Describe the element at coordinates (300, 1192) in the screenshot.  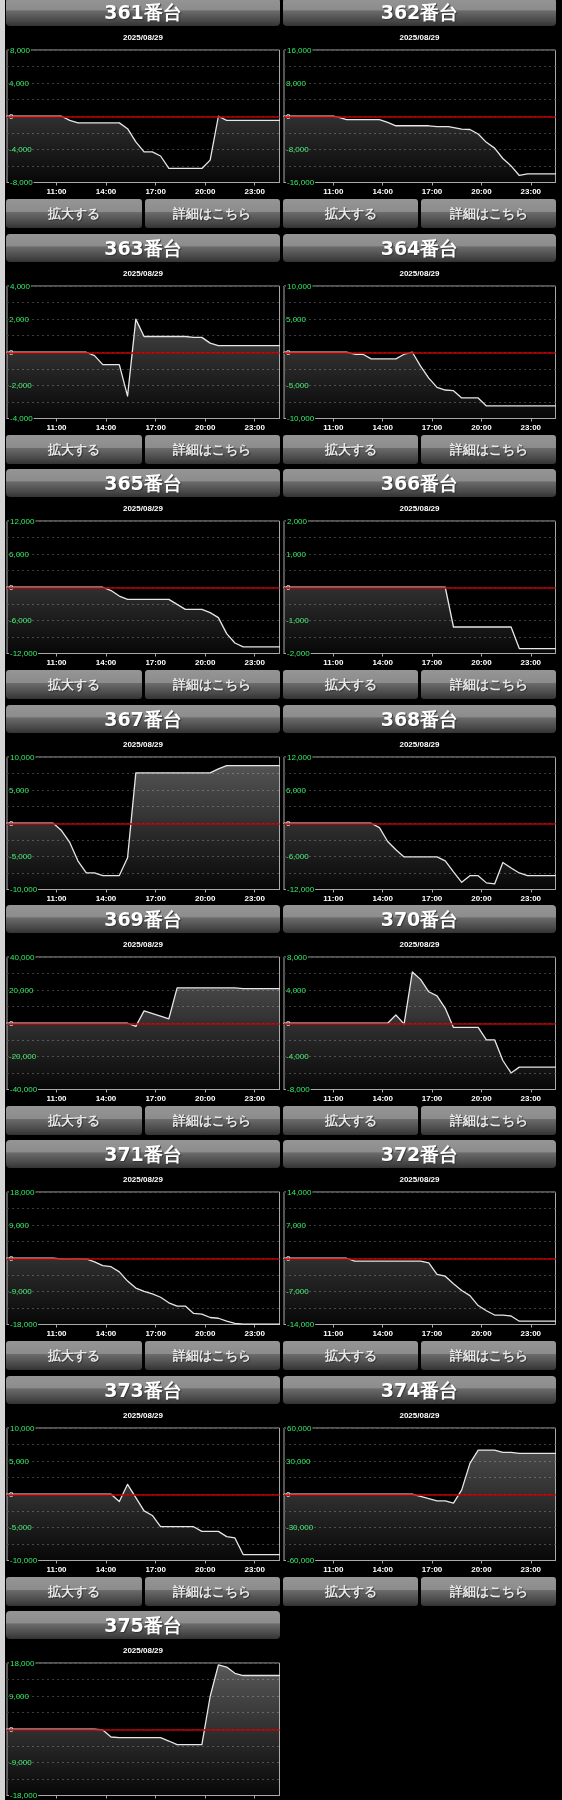
I see `y-tick-label: 14,000` at that location.